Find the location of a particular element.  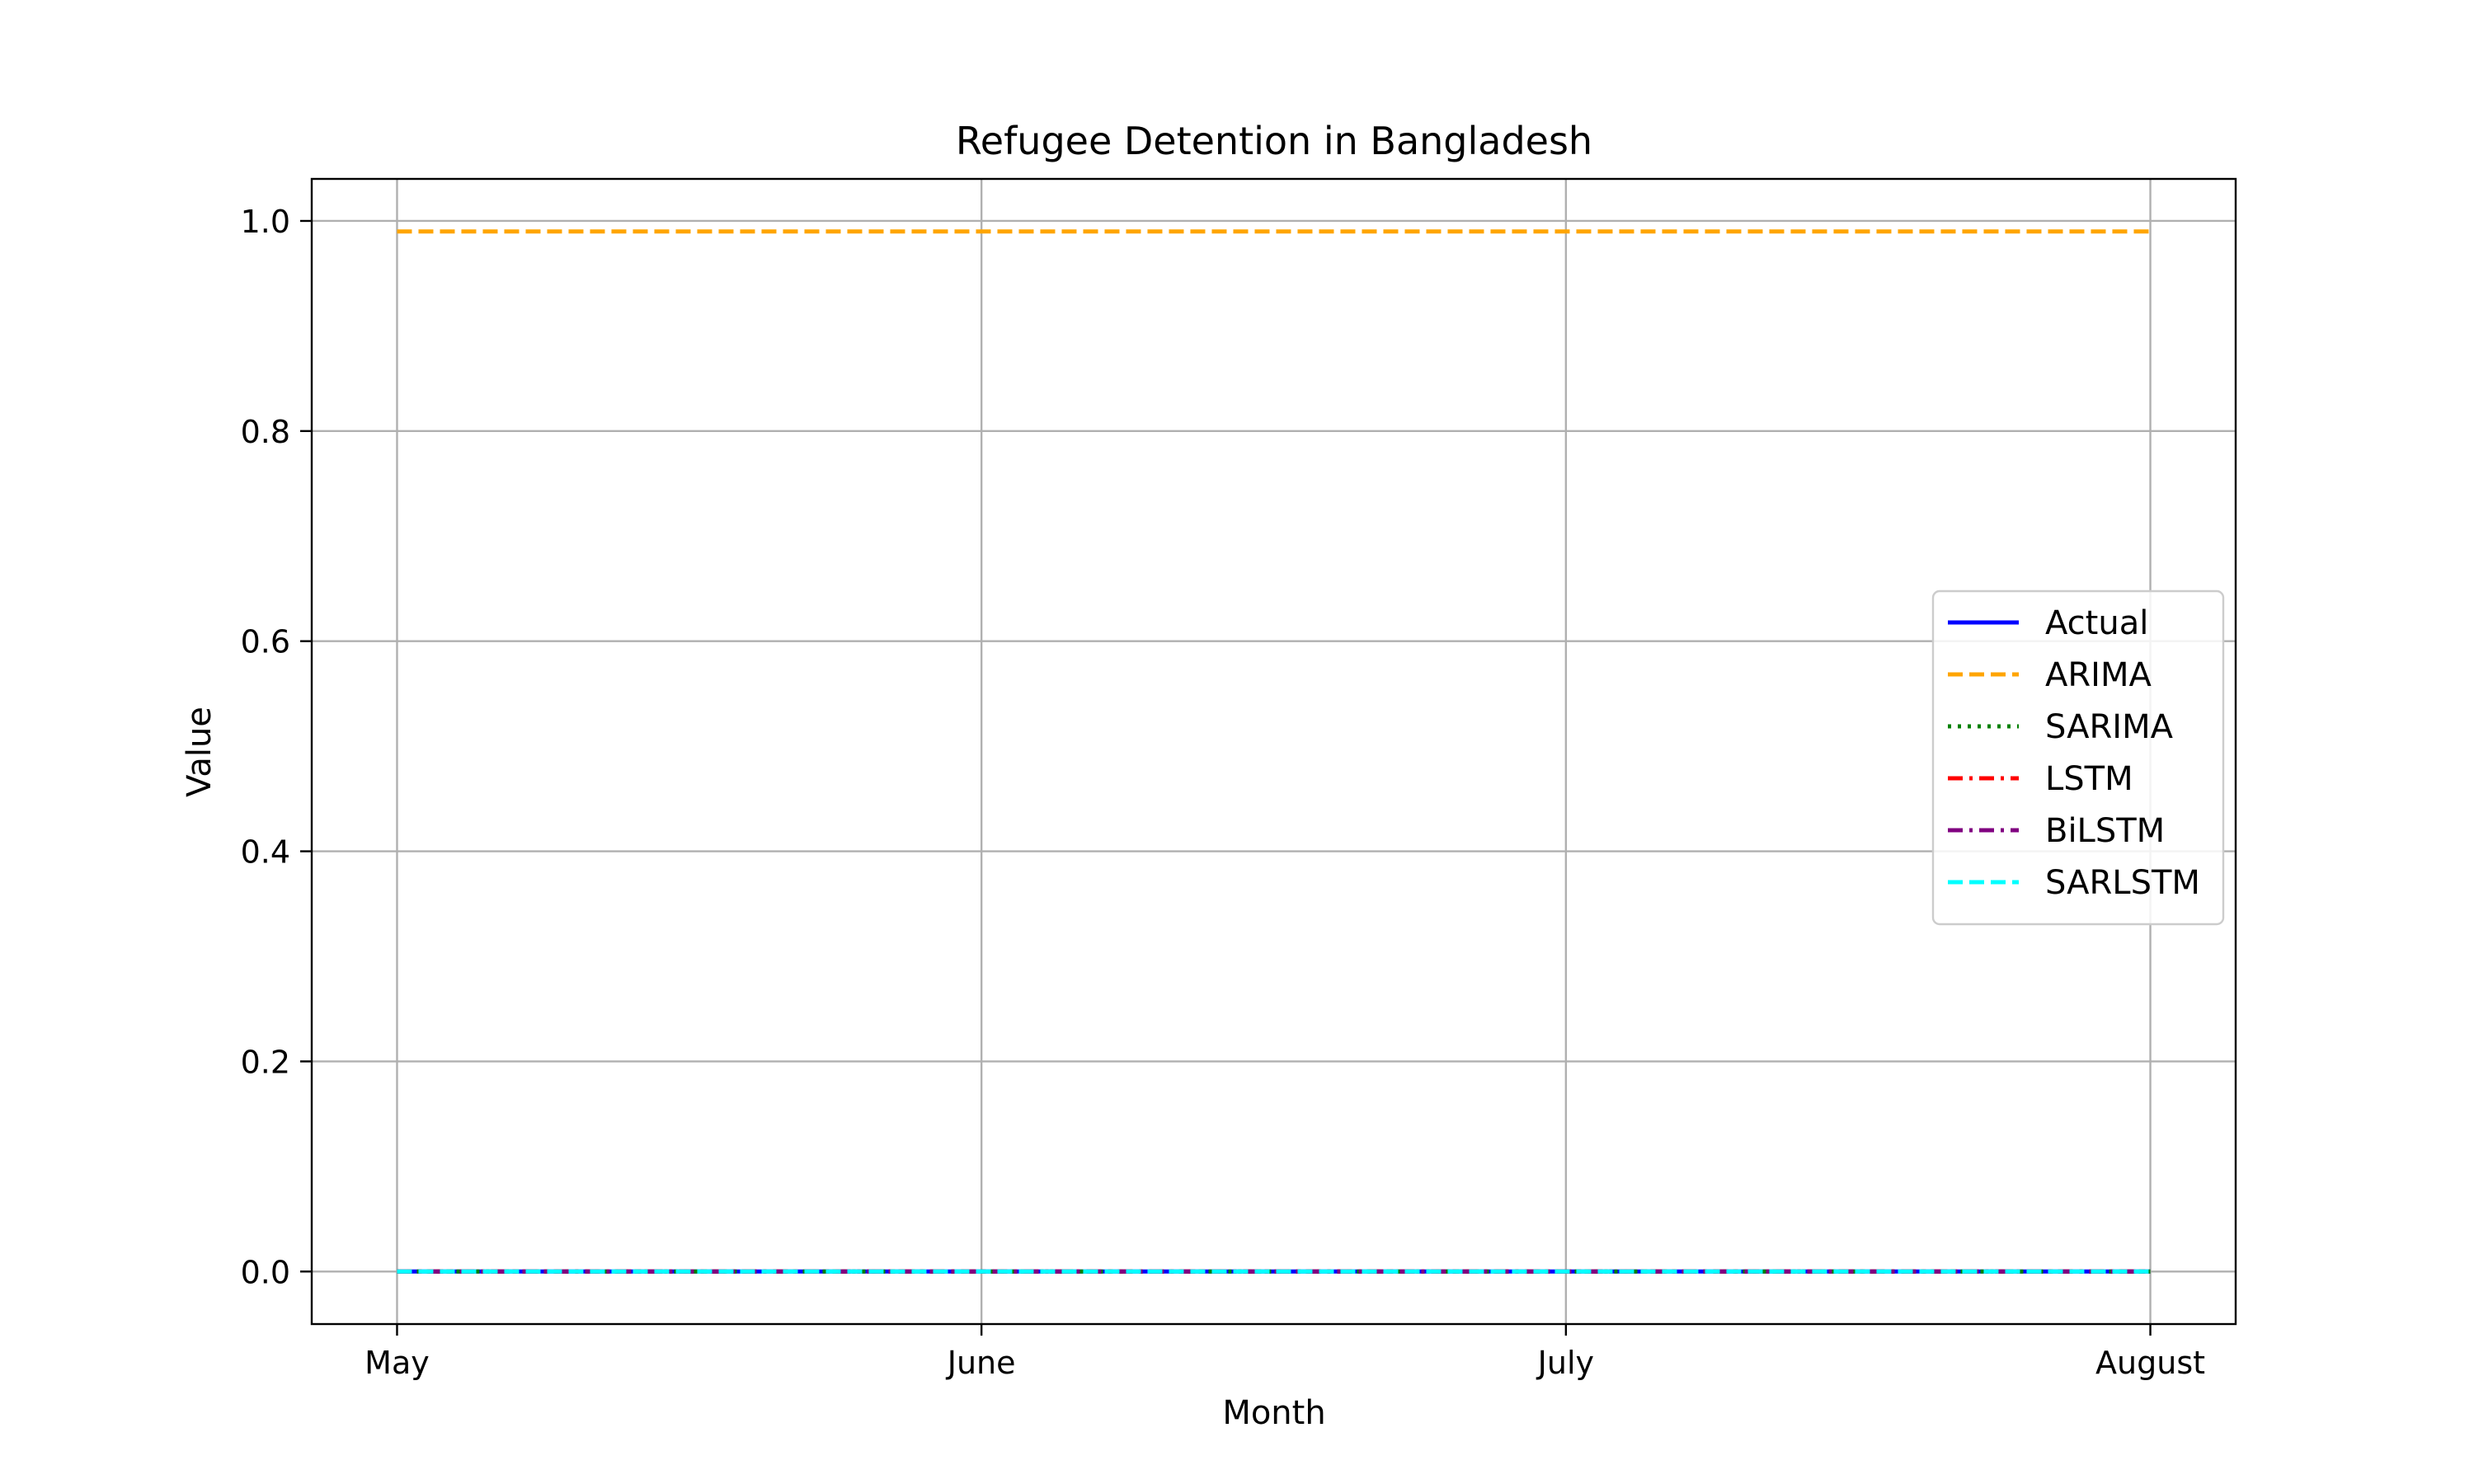

y-axis-label: Value is located at coordinates (200, 752).